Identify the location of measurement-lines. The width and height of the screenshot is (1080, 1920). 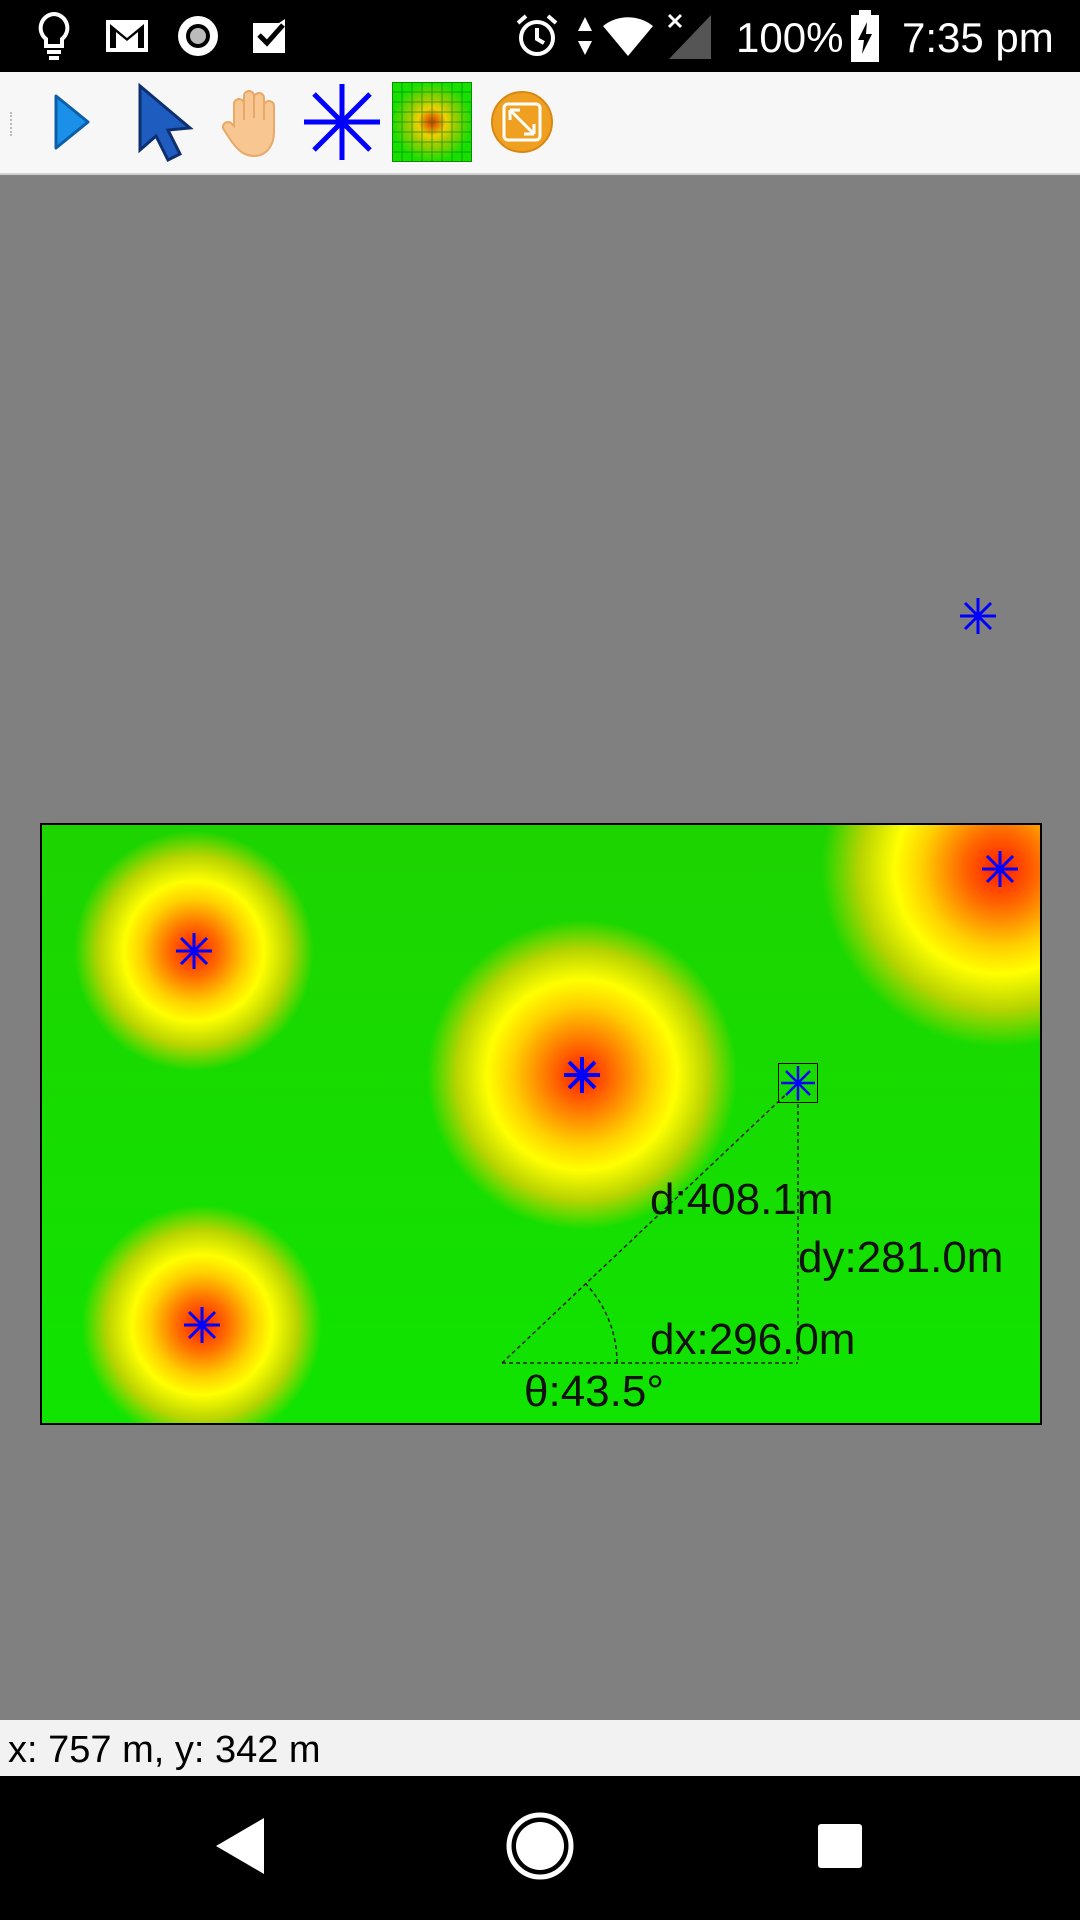
(650, 1223).